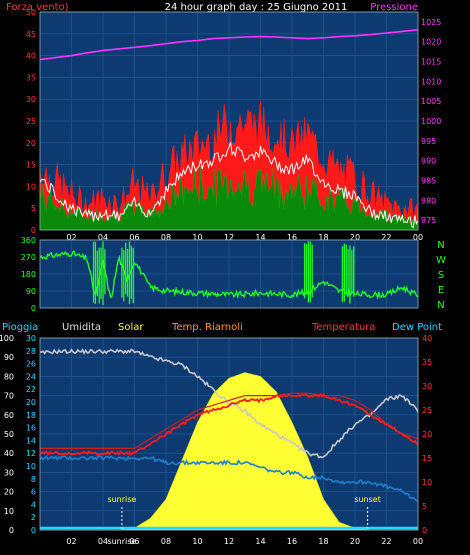  What do you see at coordinates (31, 389) in the screenshot?
I see `y-mid-tick-label: 22` at bounding box center [31, 389].